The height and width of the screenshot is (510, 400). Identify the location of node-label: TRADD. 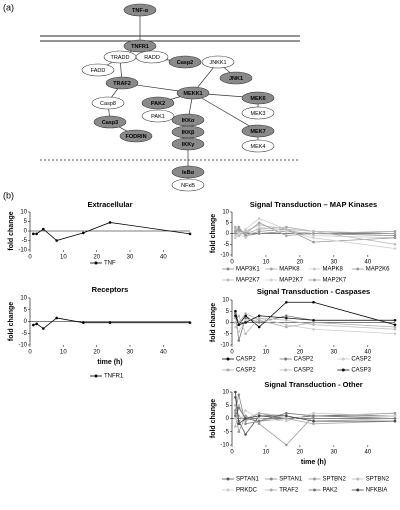
(120, 58).